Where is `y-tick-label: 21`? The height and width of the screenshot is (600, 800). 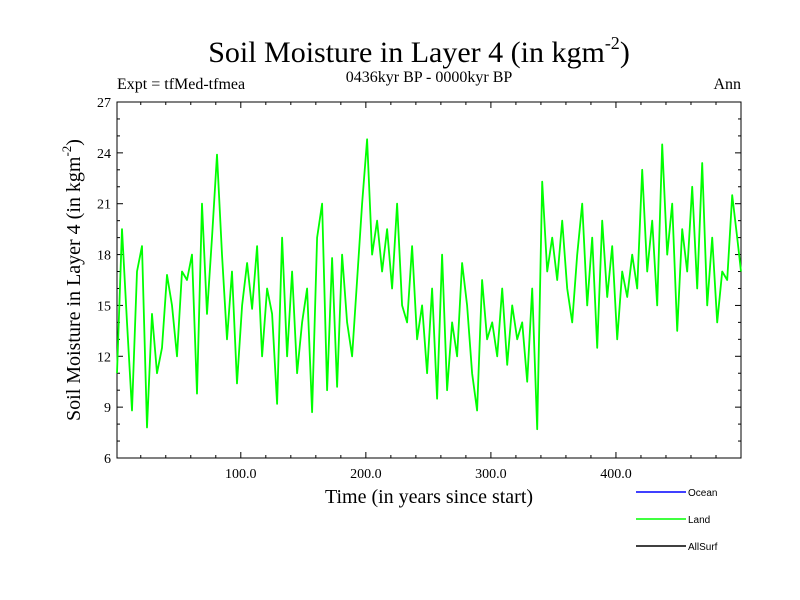
y-tick-label: 21 is located at coordinates (104, 205).